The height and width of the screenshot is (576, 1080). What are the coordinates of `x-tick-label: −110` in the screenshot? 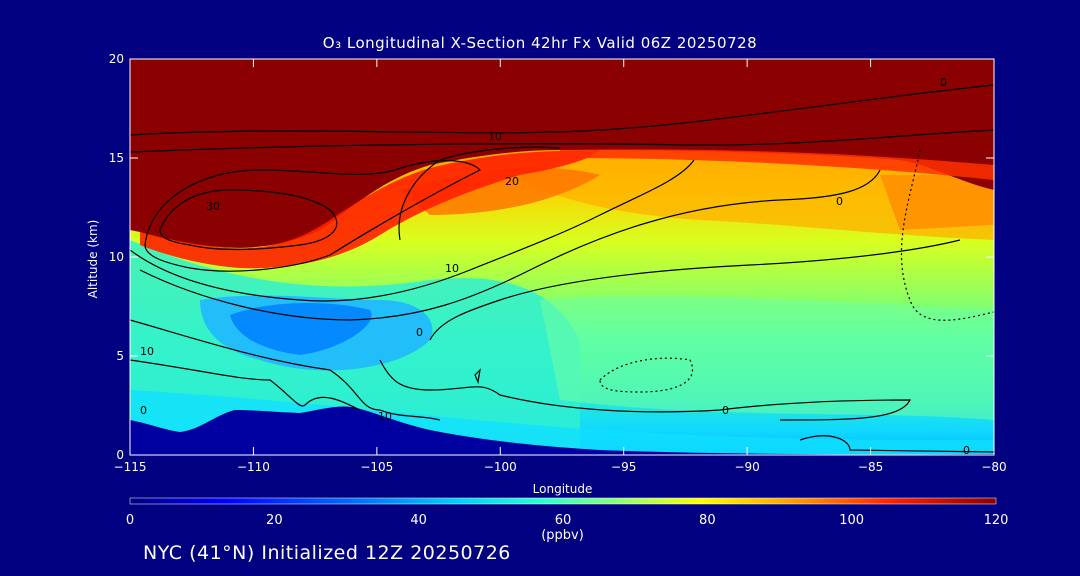 It's located at (253, 467).